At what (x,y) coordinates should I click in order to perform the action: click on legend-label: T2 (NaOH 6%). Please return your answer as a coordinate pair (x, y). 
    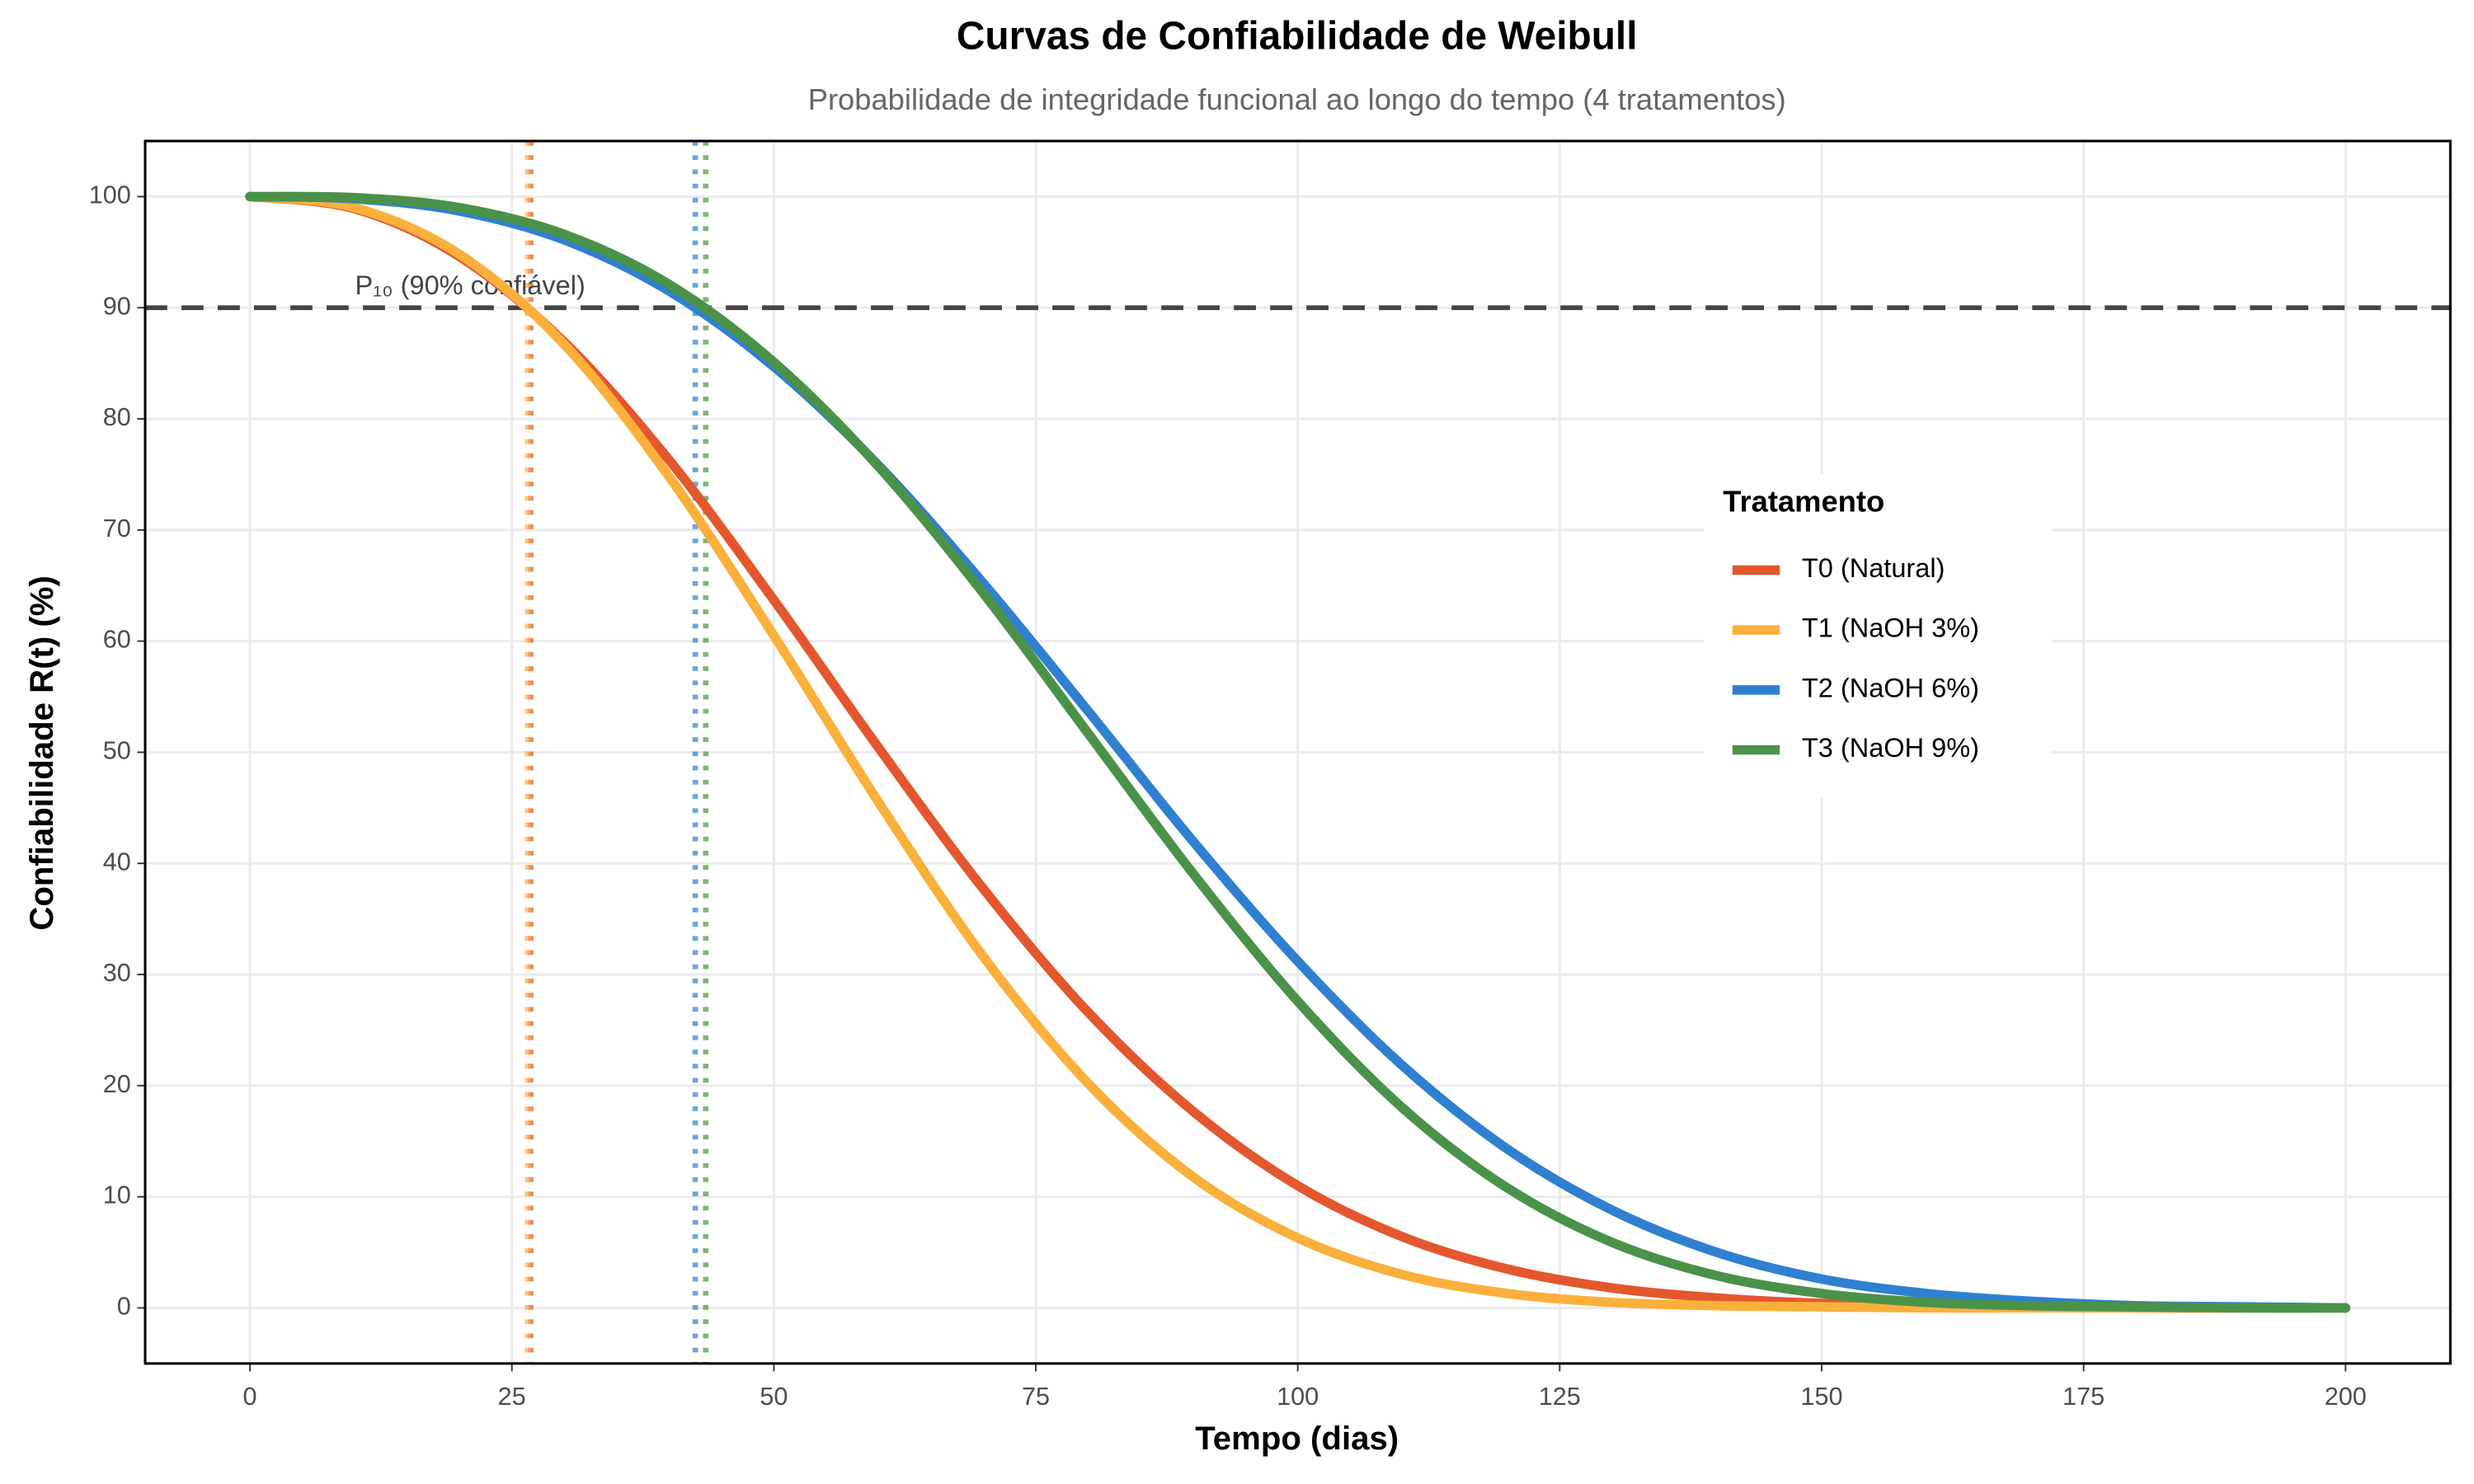
    Looking at the image, I should click on (1890, 687).